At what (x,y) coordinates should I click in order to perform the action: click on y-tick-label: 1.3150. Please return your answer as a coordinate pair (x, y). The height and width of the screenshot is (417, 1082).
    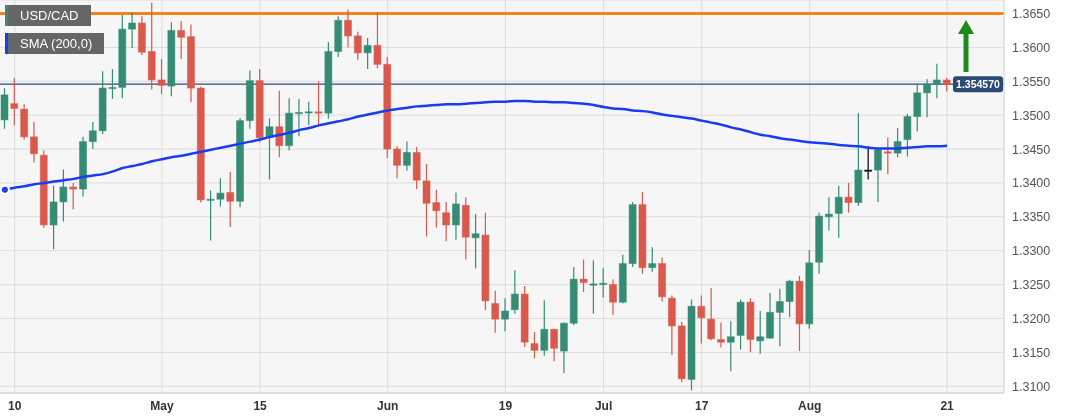
    Looking at the image, I should click on (1031, 352).